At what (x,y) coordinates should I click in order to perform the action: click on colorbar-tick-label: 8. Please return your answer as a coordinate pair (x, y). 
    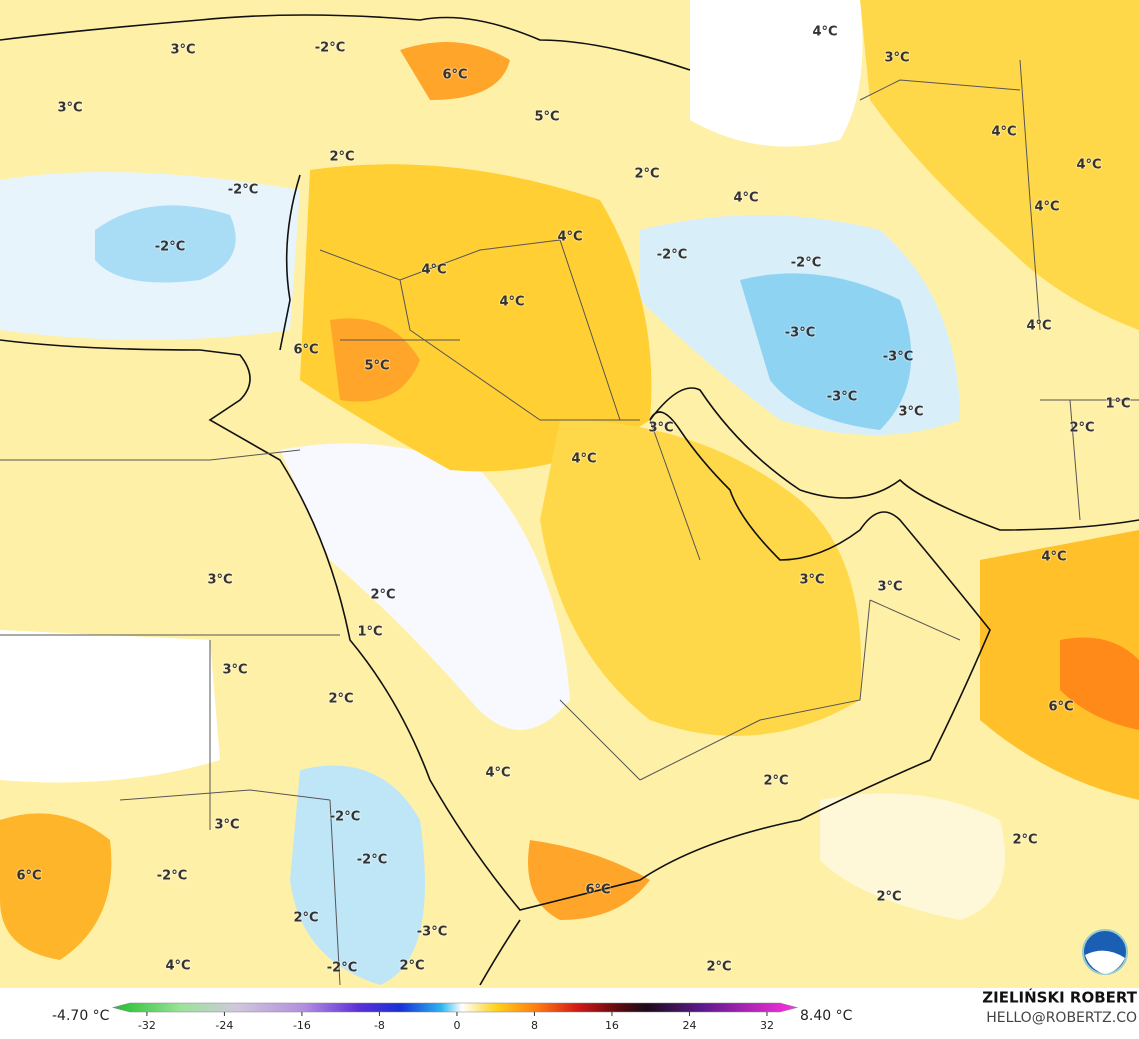
    Looking at the image, I should click on (534, 1025).